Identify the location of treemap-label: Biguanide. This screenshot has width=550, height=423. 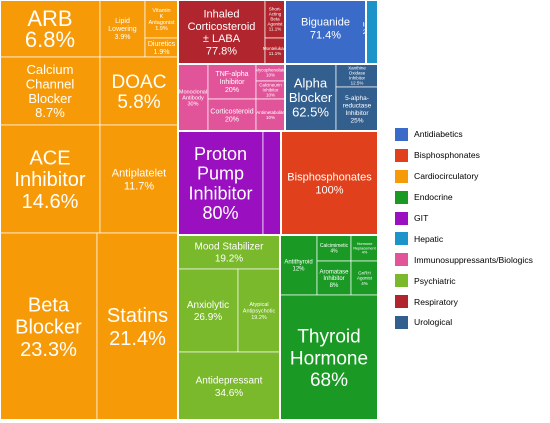
(325, 23).